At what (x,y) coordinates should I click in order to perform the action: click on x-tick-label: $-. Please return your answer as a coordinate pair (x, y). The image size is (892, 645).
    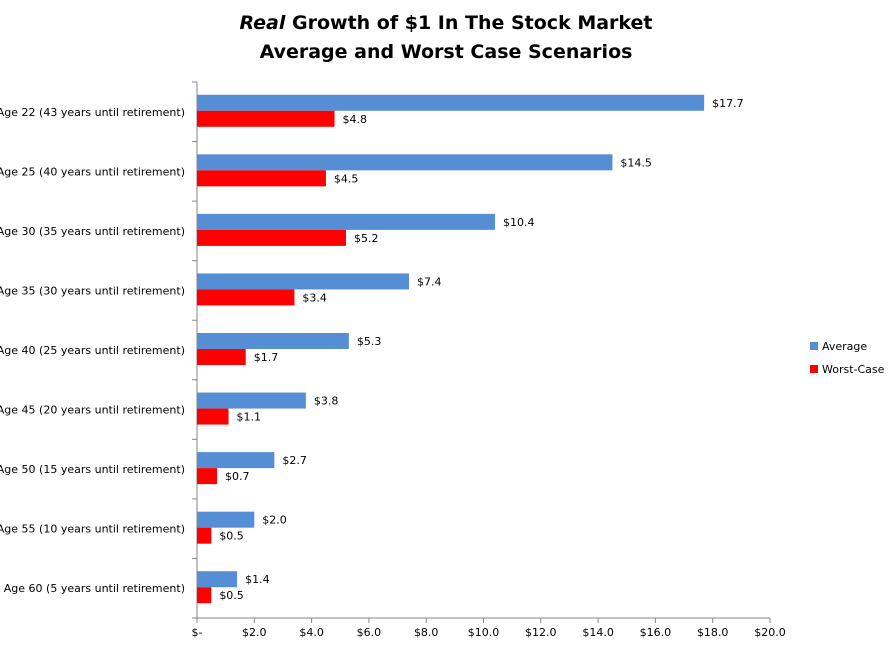
    Looking at the image, I should click on (197, 632).